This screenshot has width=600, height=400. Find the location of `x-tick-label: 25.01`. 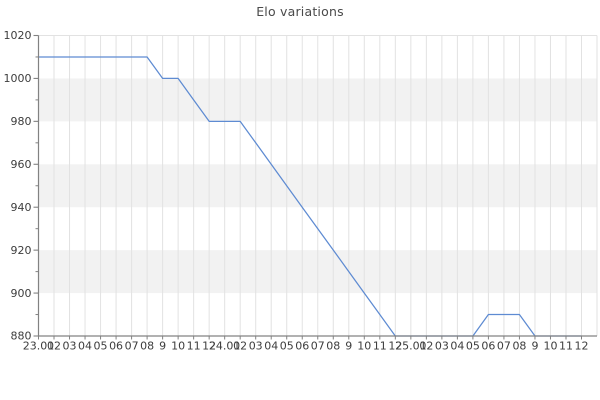

x-tick-label: 25.01 is located at coordinates (411, 346).